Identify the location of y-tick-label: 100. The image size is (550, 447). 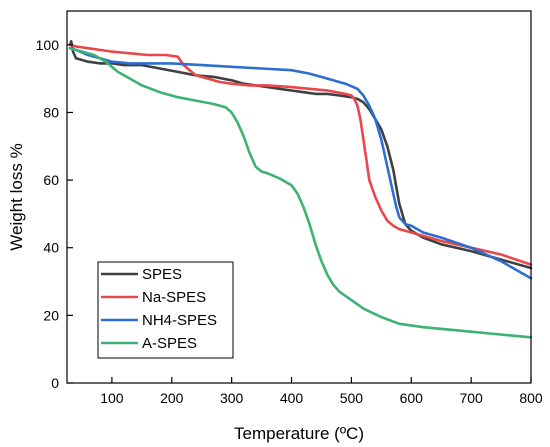
(48, 45).